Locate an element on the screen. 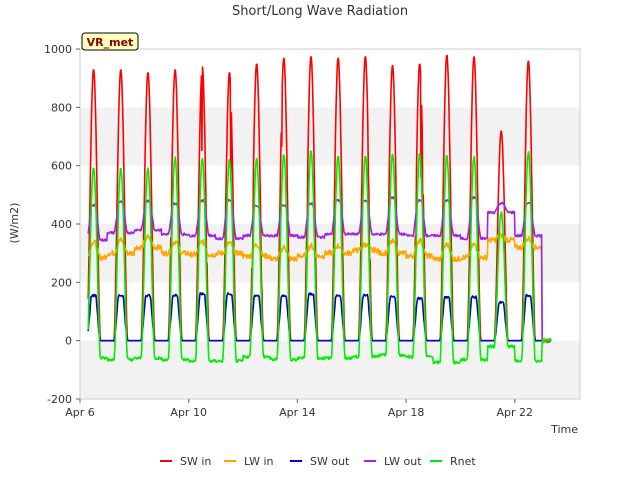 The height and width of the screenshot is (480, 640). y-tick-label: 200 is located at coordinates (61, 282).